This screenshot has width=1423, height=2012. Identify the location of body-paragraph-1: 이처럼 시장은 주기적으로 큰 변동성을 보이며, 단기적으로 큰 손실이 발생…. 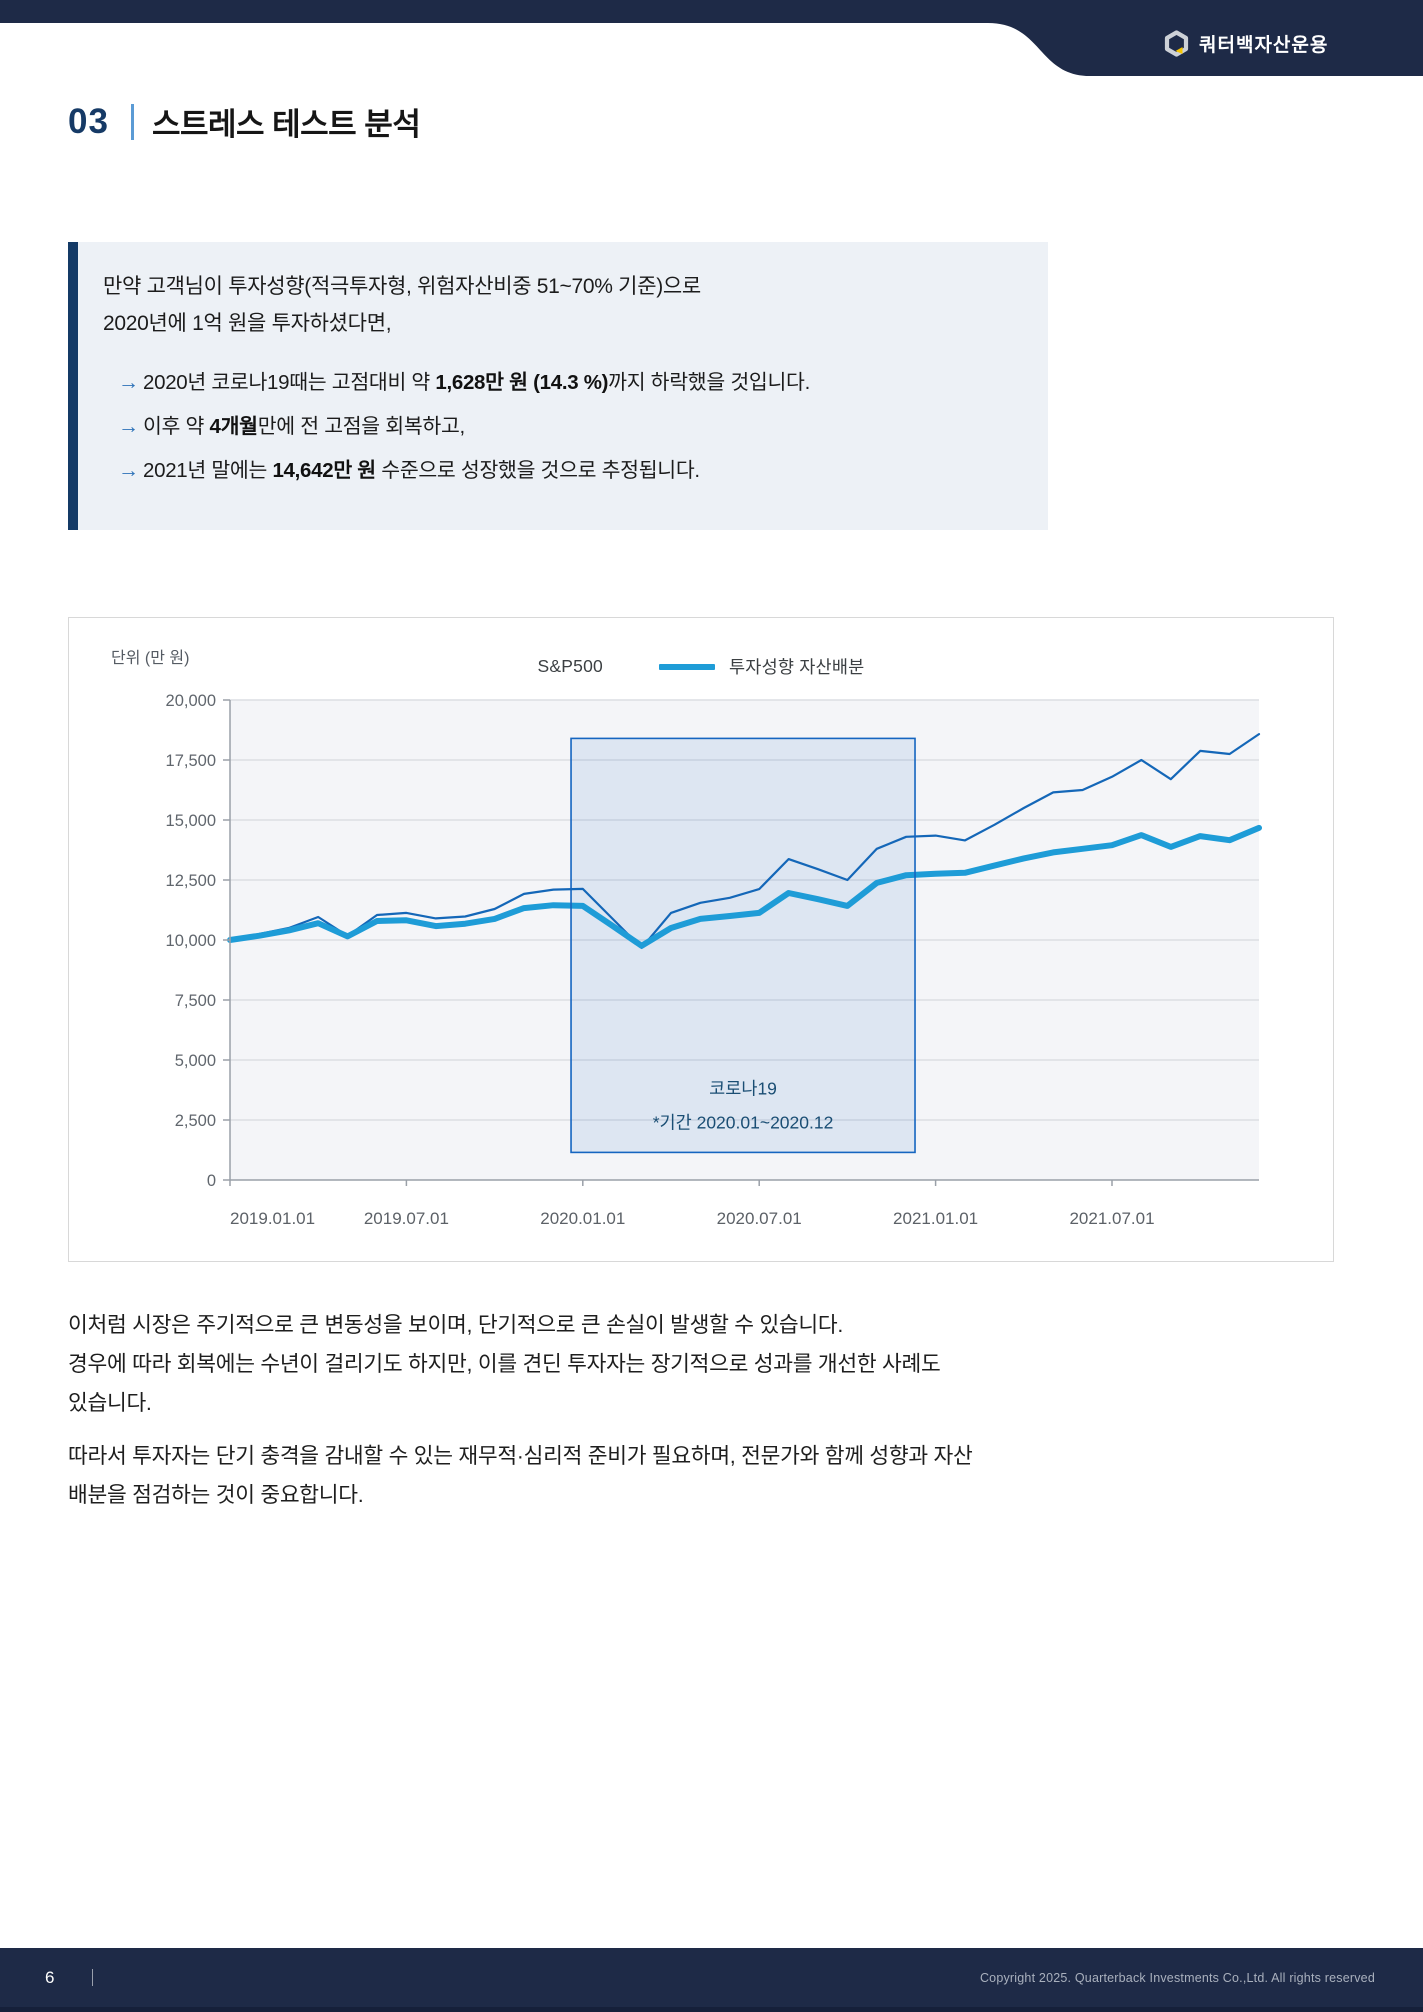
(723, 1364).